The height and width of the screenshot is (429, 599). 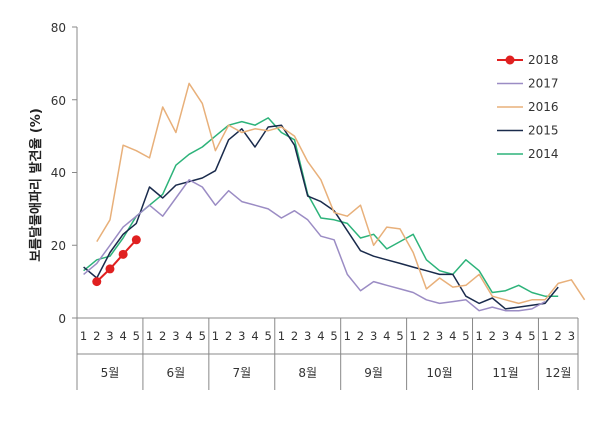 I want to click on y-tick-label: 20, so click(x=58, y=246).